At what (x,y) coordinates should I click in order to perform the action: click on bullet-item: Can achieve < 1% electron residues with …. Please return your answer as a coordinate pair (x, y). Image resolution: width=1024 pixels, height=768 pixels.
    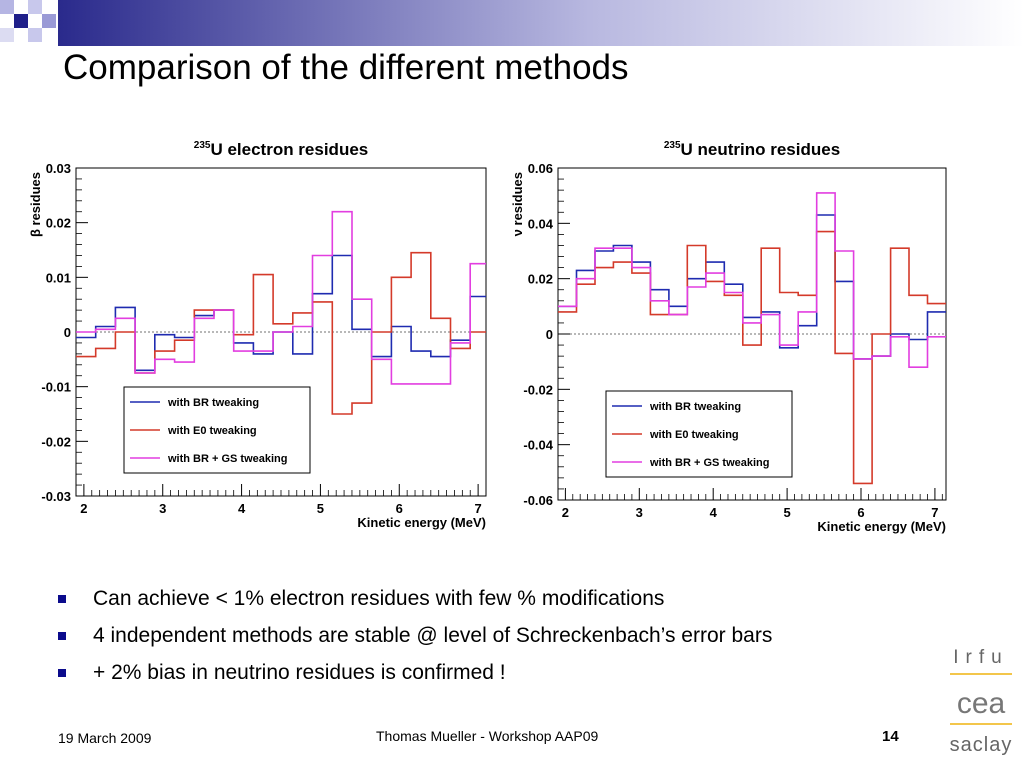
    Looking at the image, I should click on (415, 604).